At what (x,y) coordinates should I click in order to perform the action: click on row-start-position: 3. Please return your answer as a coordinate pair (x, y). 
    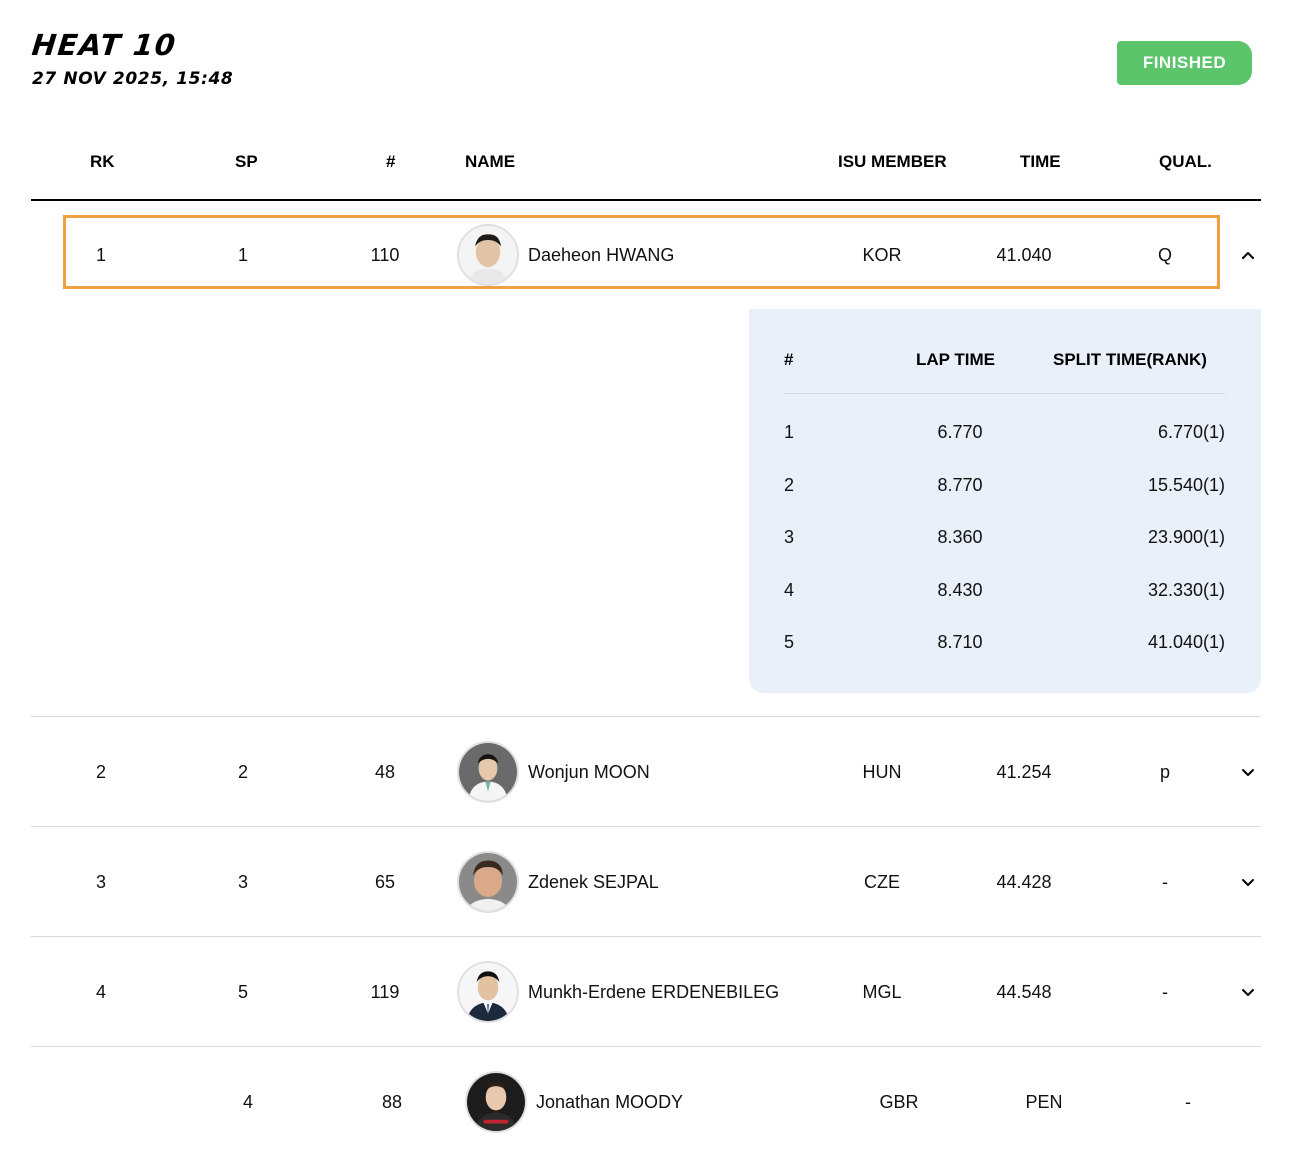
    Looking at the image, I should click on (242, 882).